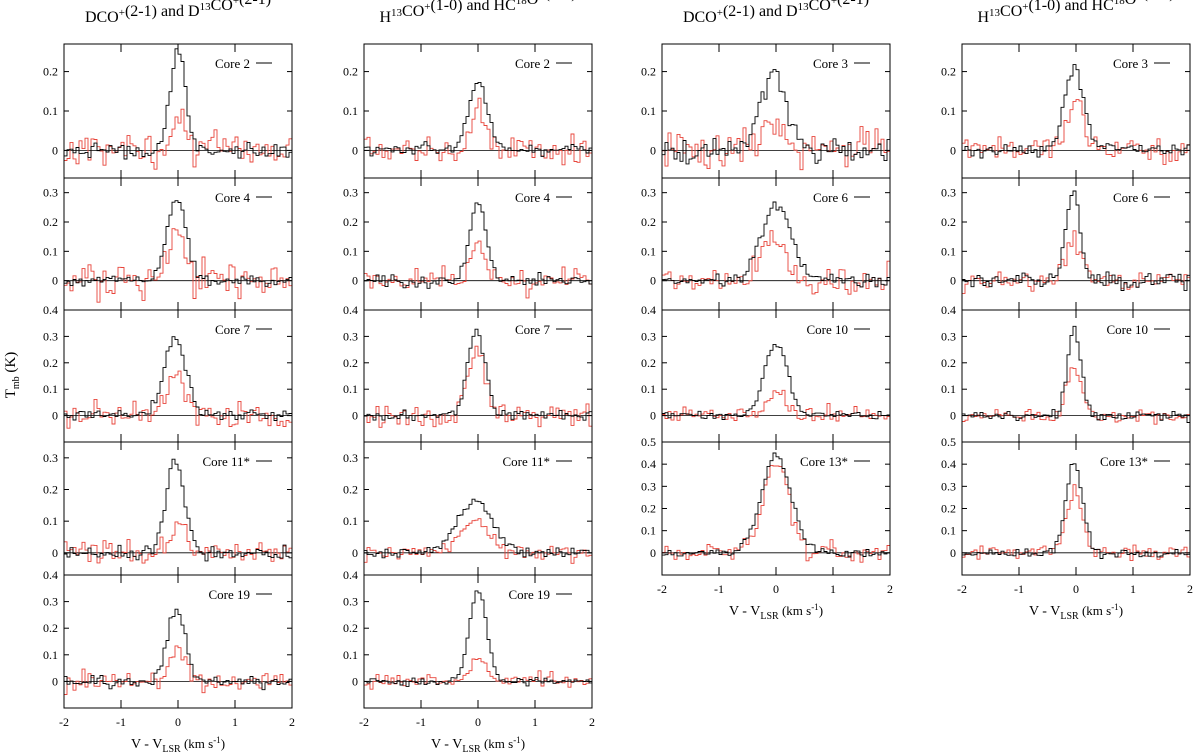 This screenshot has height=753, width=1200. Describe the element at coordinates (526, 461) in the screenshot. I see `core-label: Core 11*` at that location.